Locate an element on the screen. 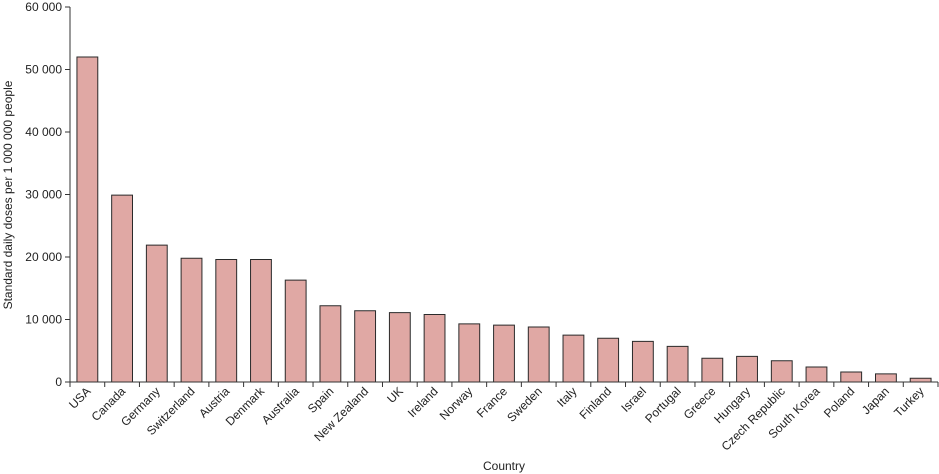 The height and width of the screenshot is (474, 939). bar-czech-republic is located at coordinates (781, 371).